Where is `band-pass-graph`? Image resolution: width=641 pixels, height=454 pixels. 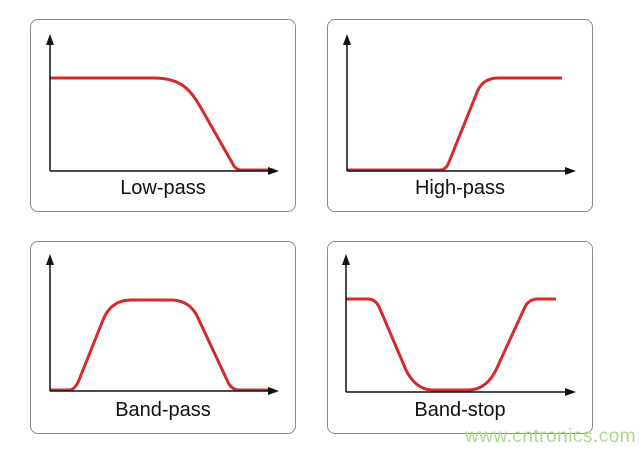 band-pass-graph is located at coordinates (162, 324).